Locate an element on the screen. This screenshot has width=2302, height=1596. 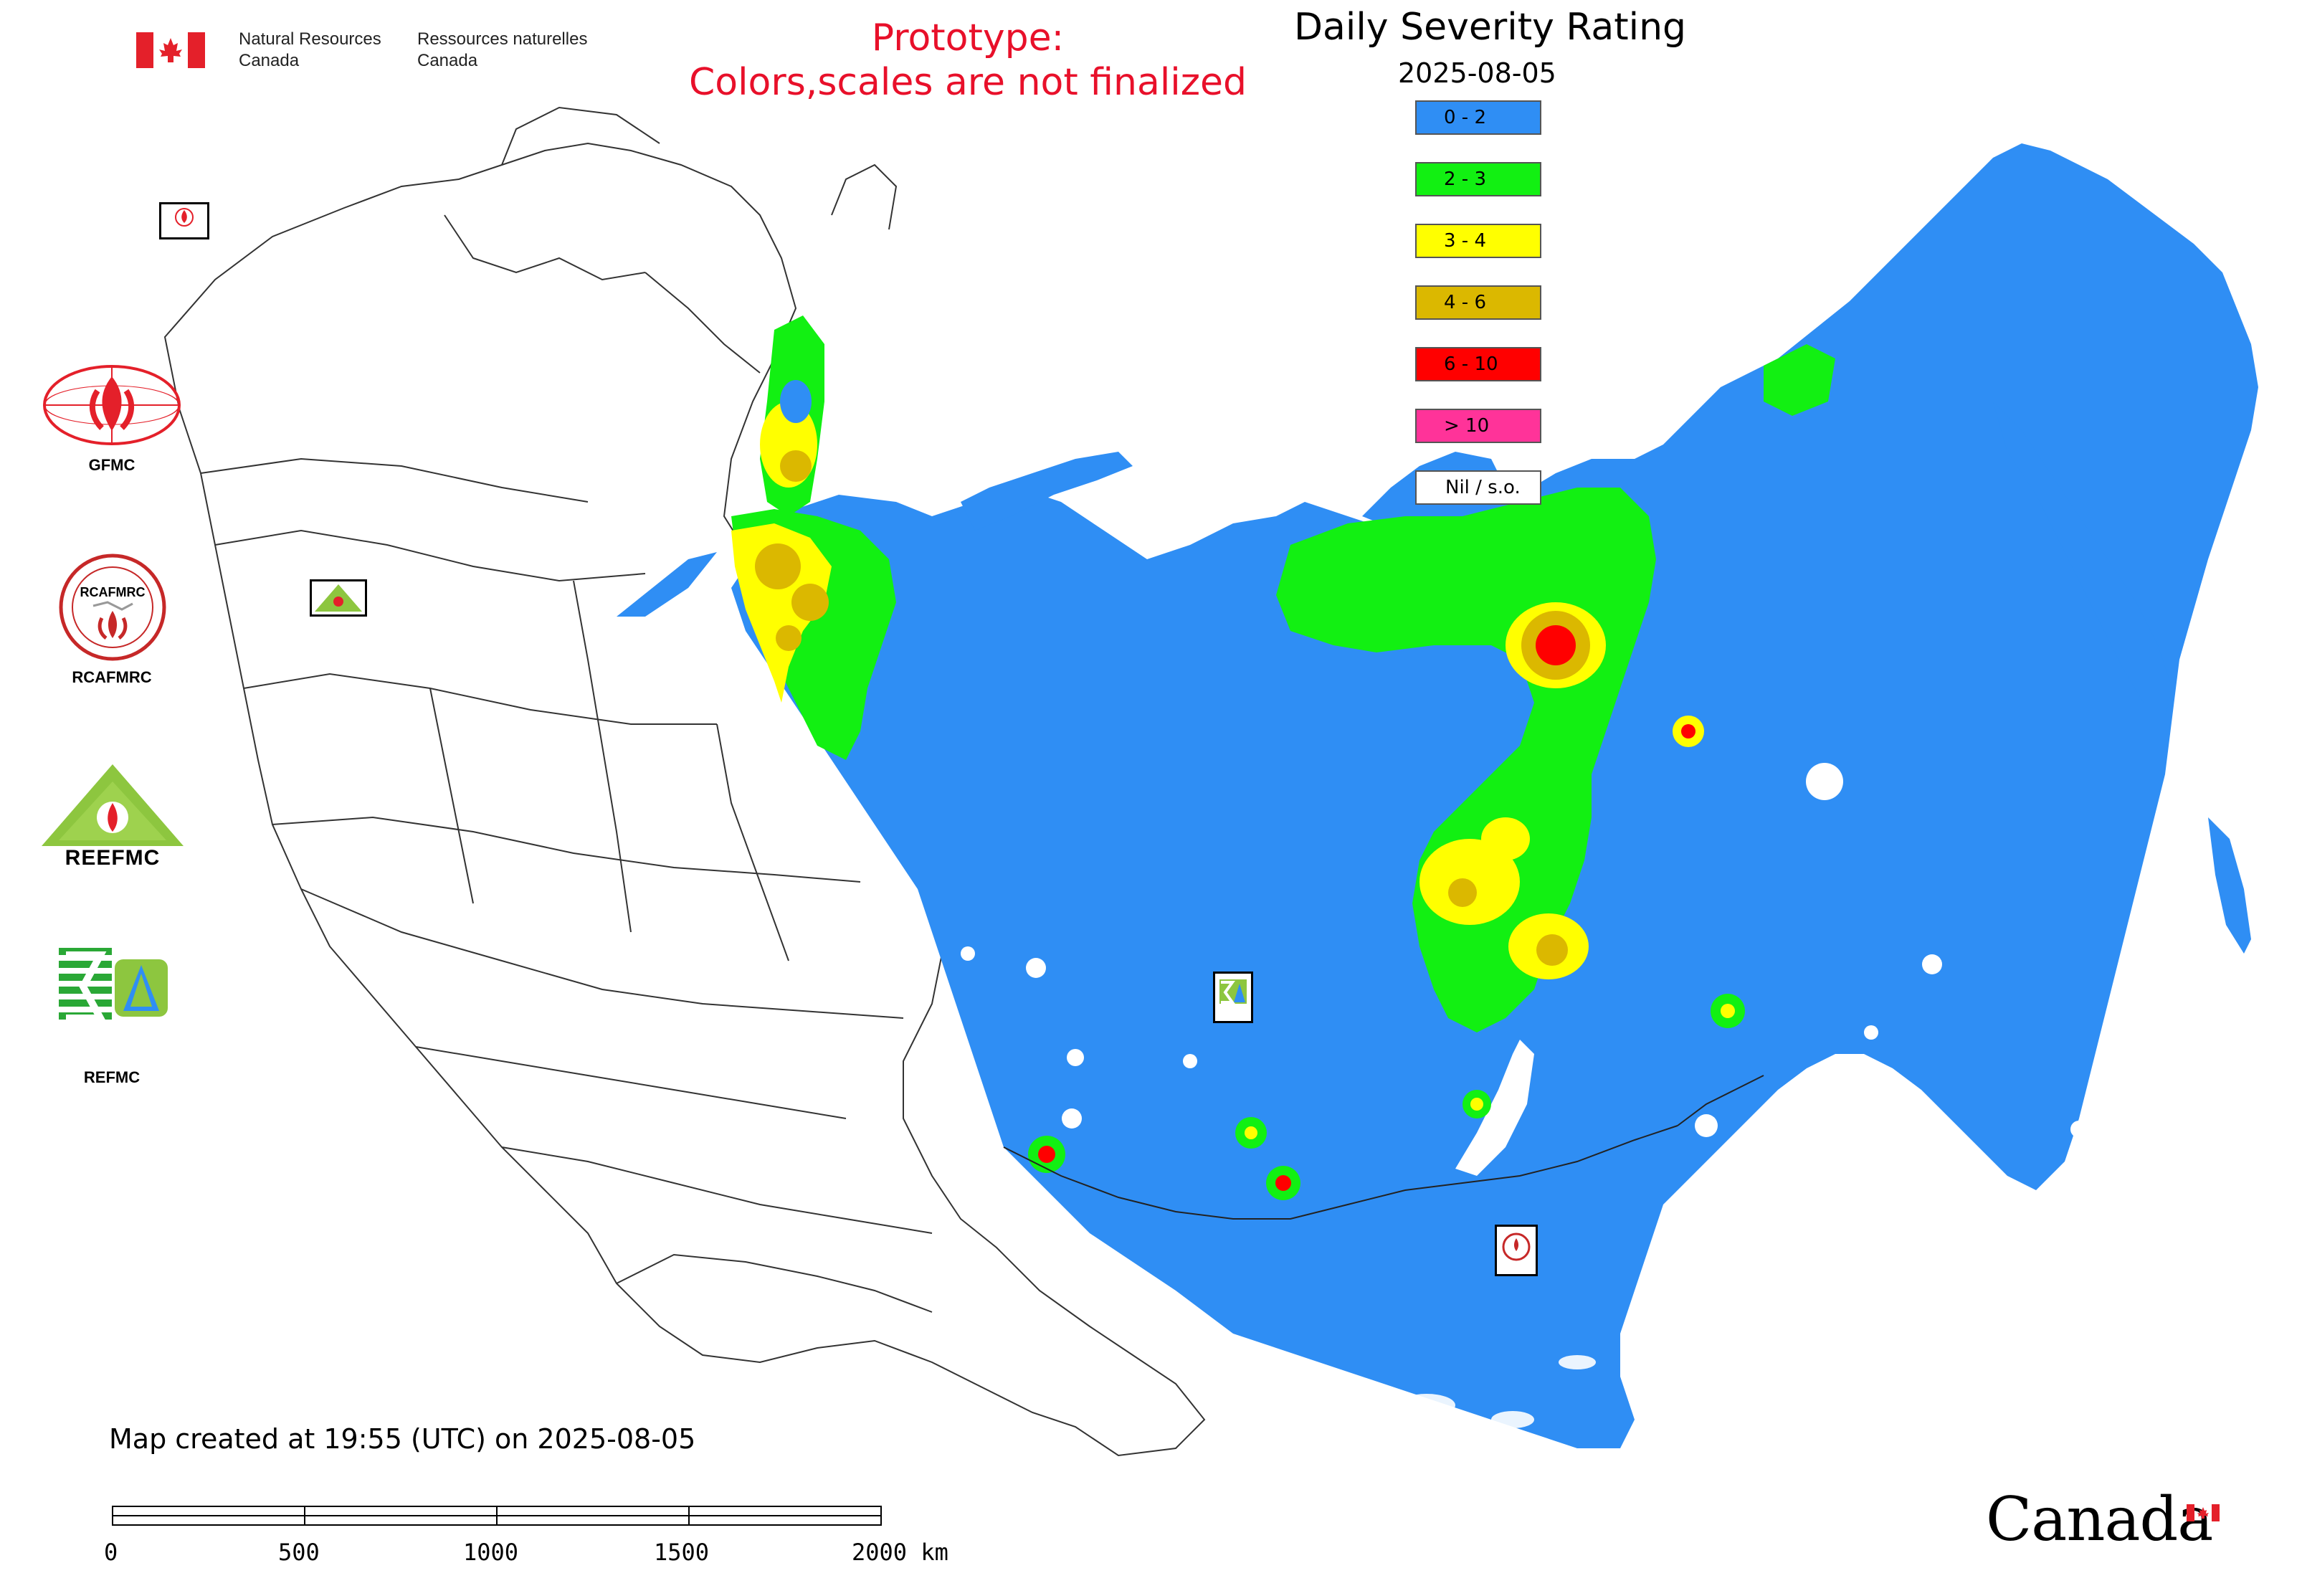
scale-label-500: 500 is located at coordinates (299, 1552).